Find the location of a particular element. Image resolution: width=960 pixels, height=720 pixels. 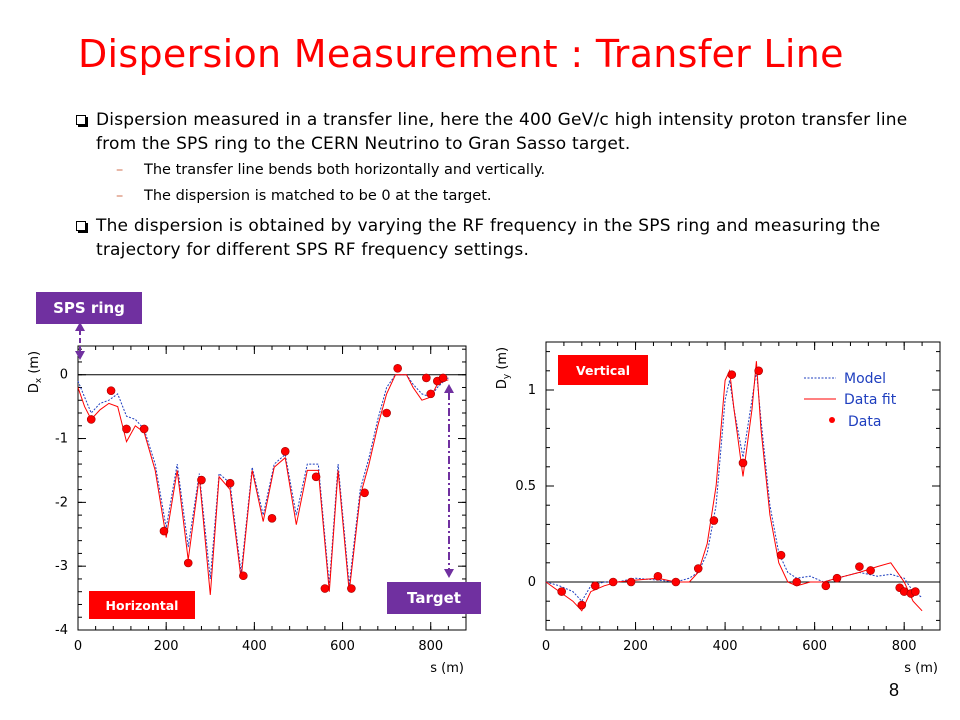

page-title: Dispersion Measurement : Transfer Line is located at coordinates (461, 54).